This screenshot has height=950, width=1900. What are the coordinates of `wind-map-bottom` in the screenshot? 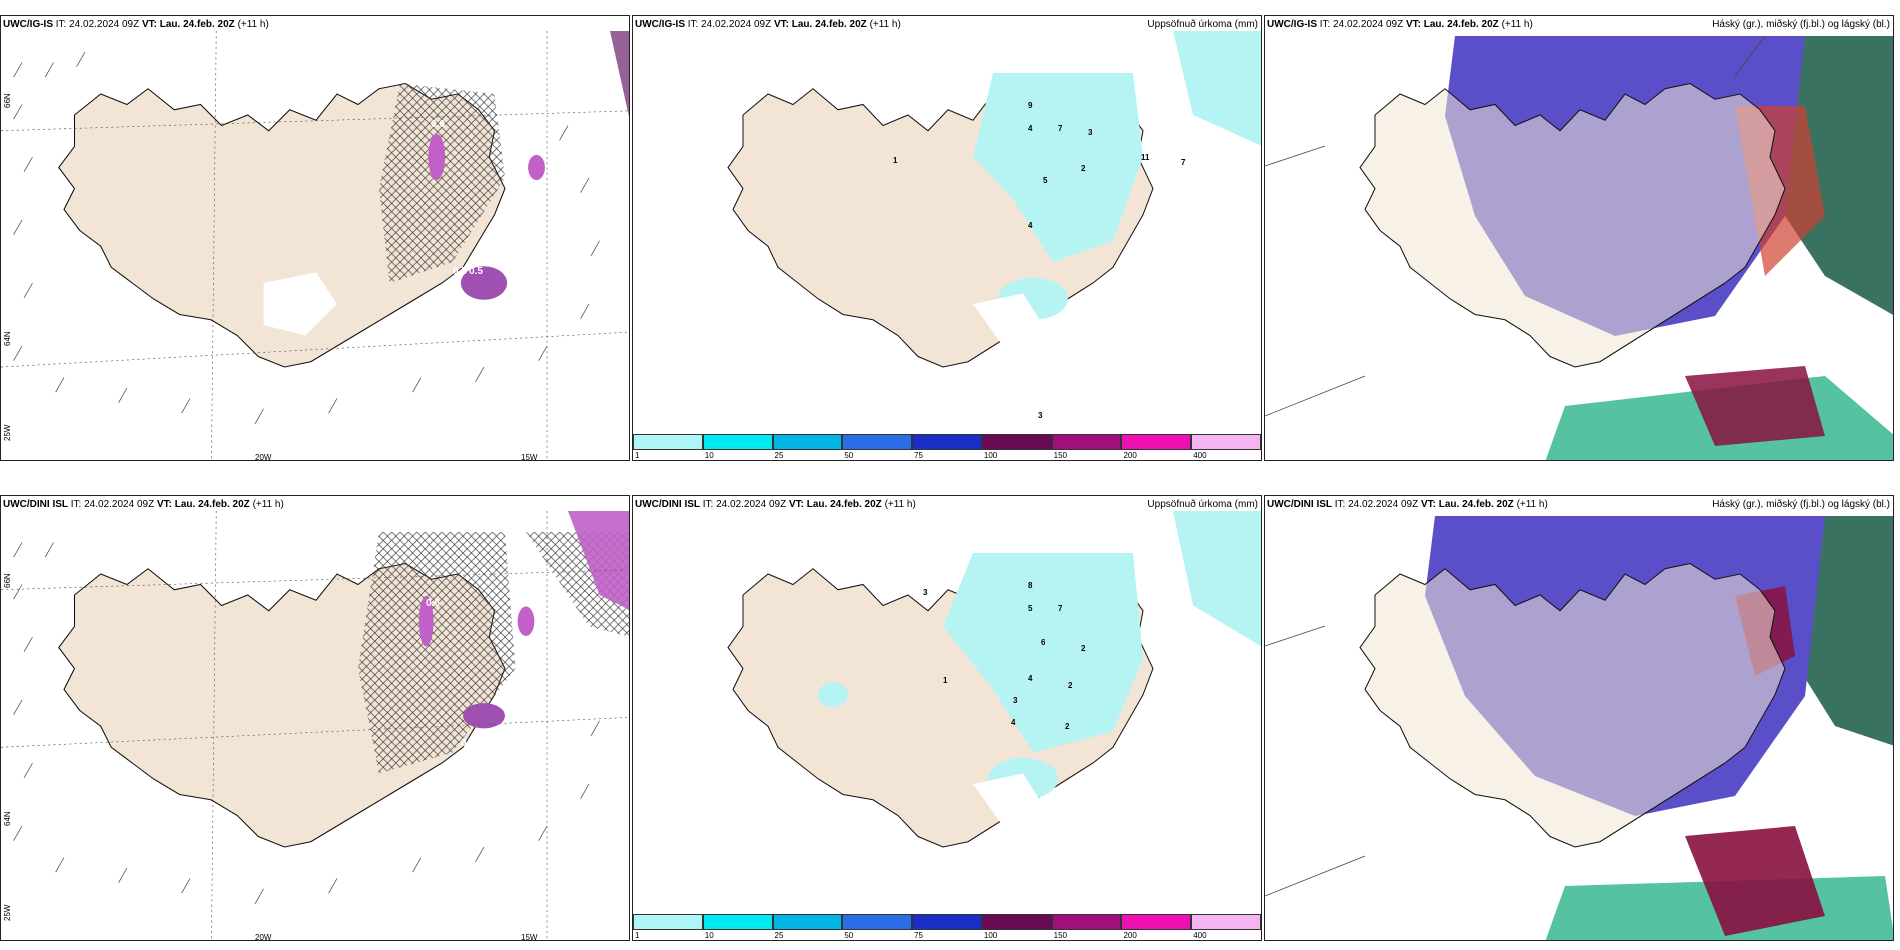 It's located at (315, 725).